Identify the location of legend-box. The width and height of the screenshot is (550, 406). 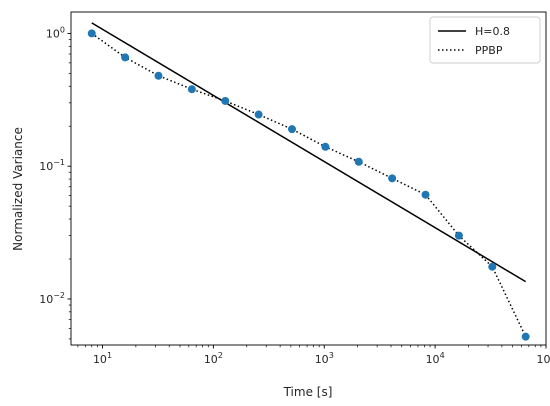
(485, 40).